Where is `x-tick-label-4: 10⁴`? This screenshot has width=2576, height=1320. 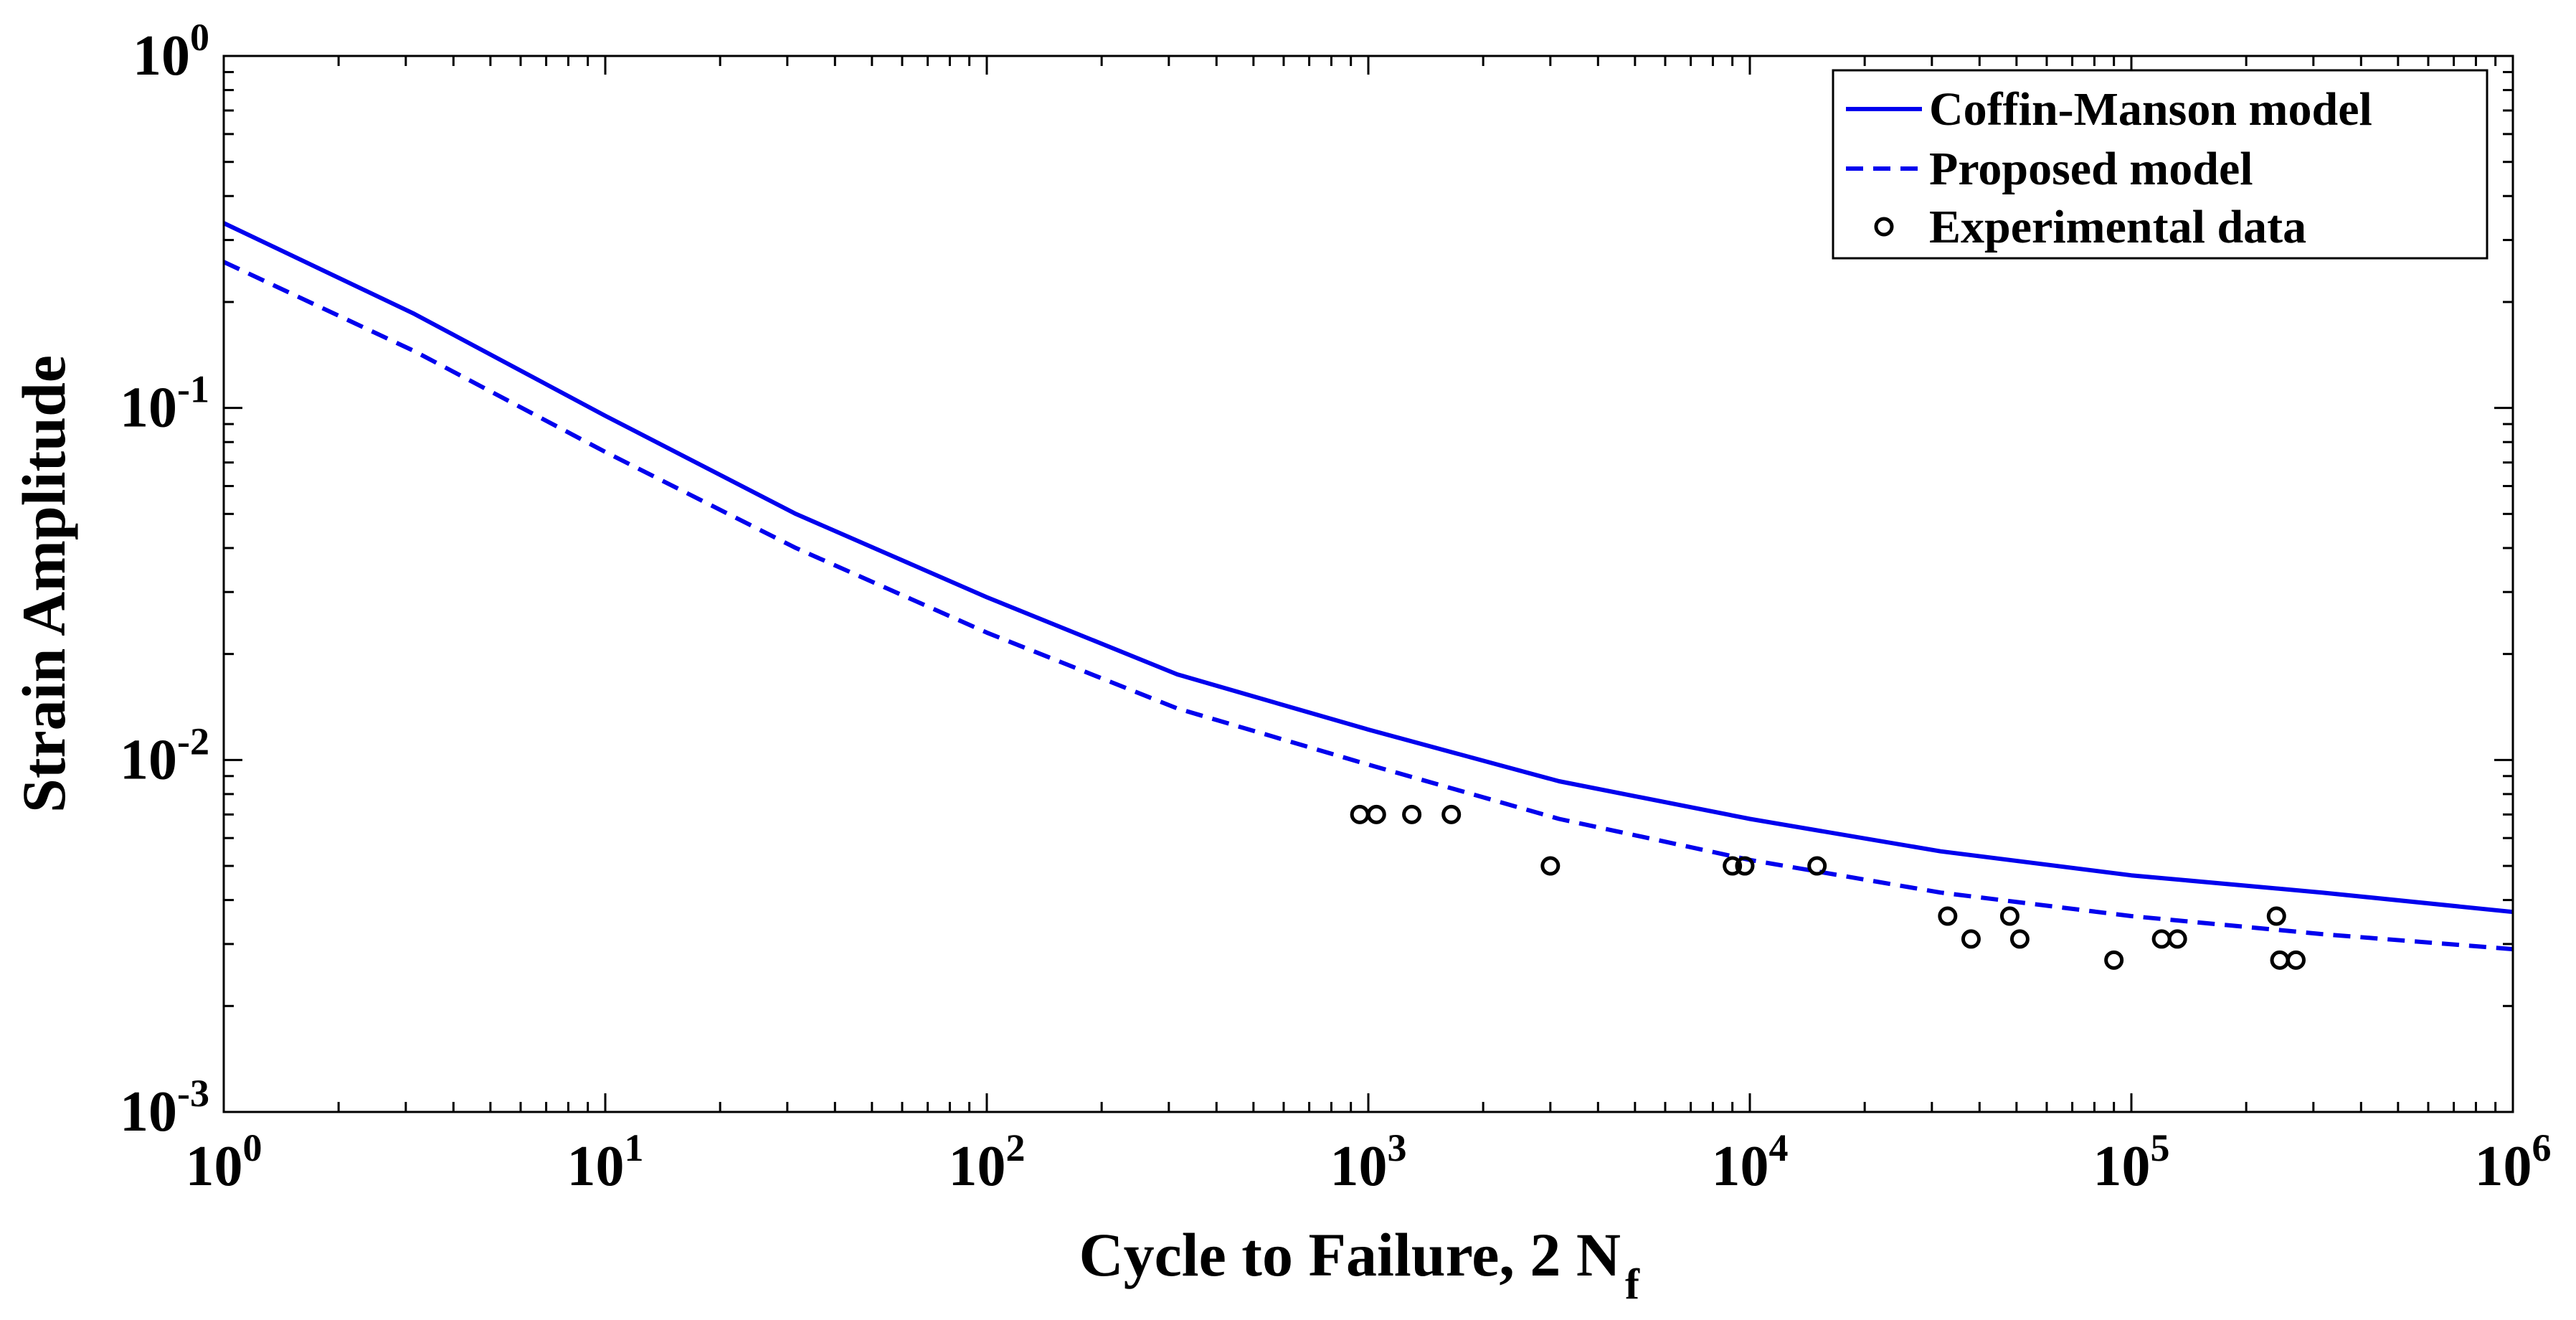
x-tick-label-4: 10⁴ is located at coordinates (1750, 1162).